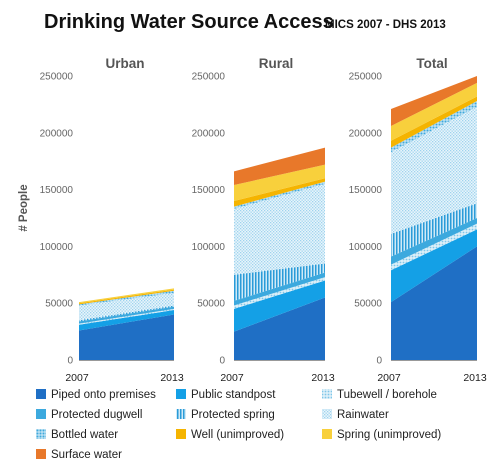  I want to click on y-tick-label-total: 250000, so click(366, 77).